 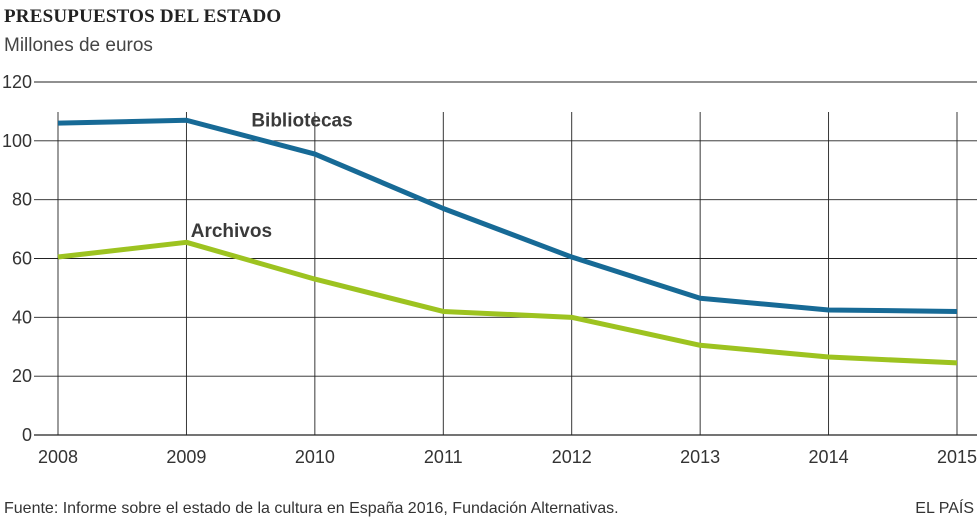 What do you see at coordinates (829, 457) in the screenshot?
I see `x-tick-label: 2014` at bounding box center [829, 457].